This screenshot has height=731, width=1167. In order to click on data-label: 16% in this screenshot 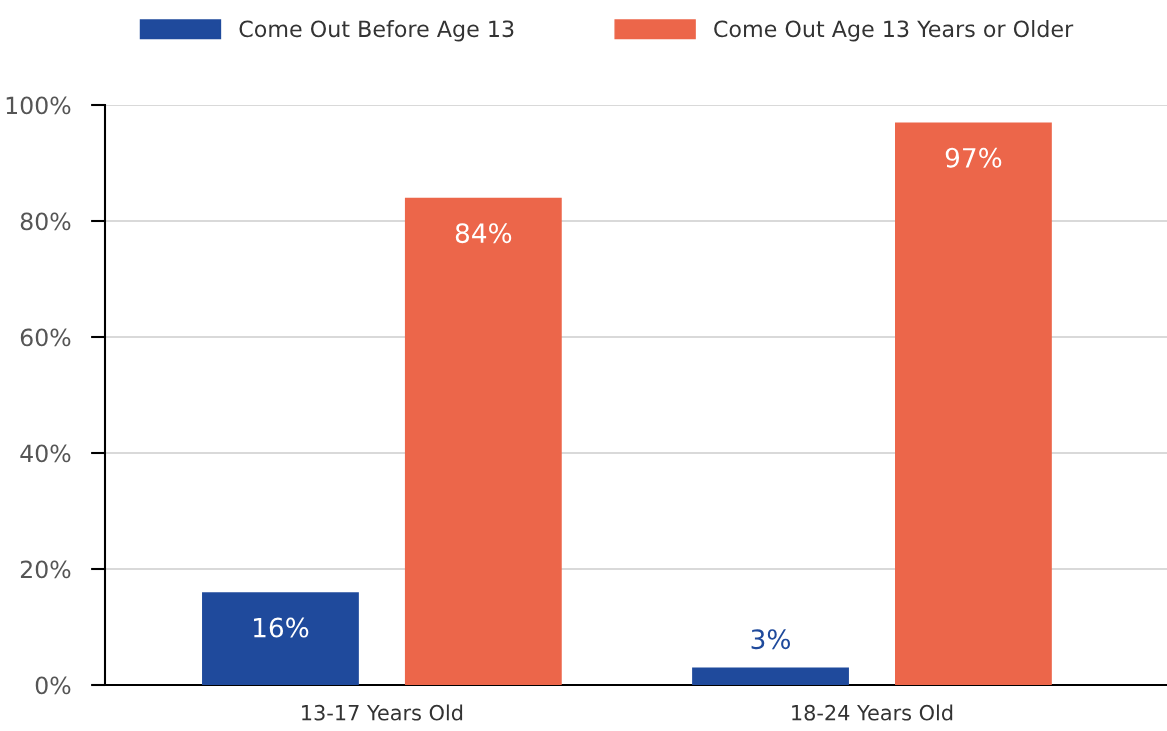, I will do `click(281, 627)`.